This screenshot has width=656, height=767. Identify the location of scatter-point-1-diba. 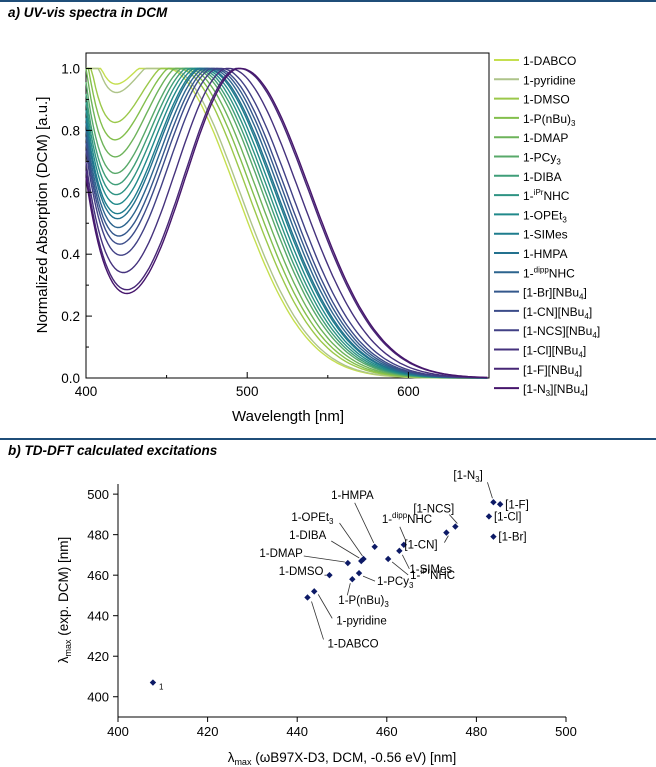
(361, 561).